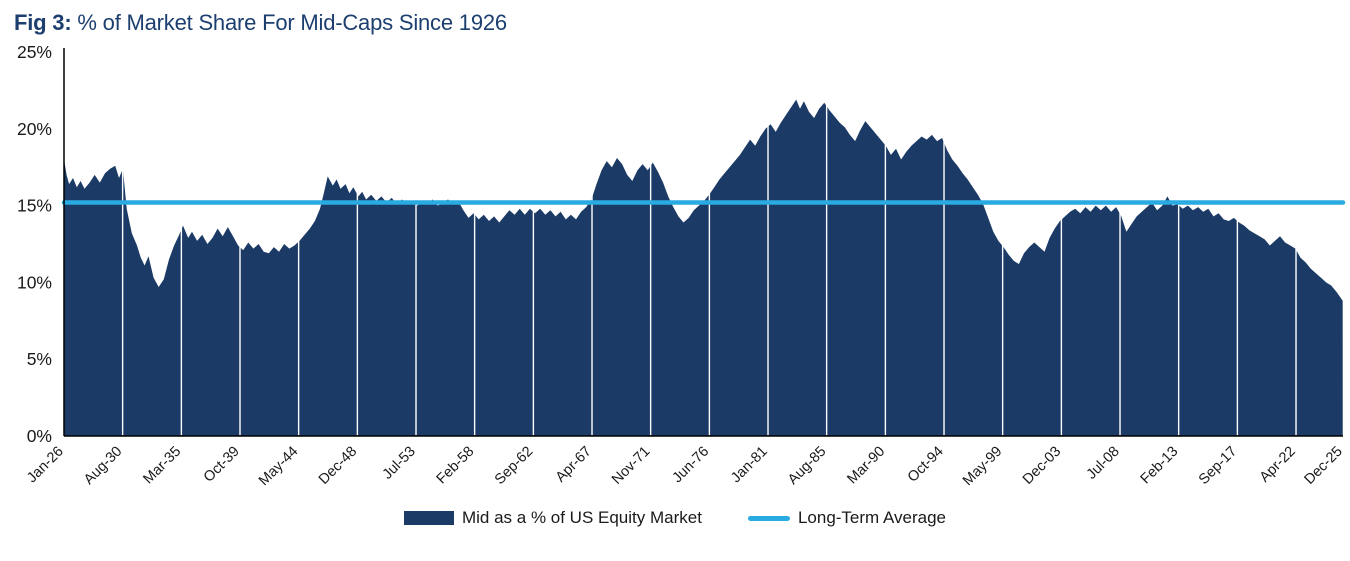 Image resolution: width=1350 pixels, height=561 pixels. I want to click on x-tick-label: Dec-25, so click(1323, 466).